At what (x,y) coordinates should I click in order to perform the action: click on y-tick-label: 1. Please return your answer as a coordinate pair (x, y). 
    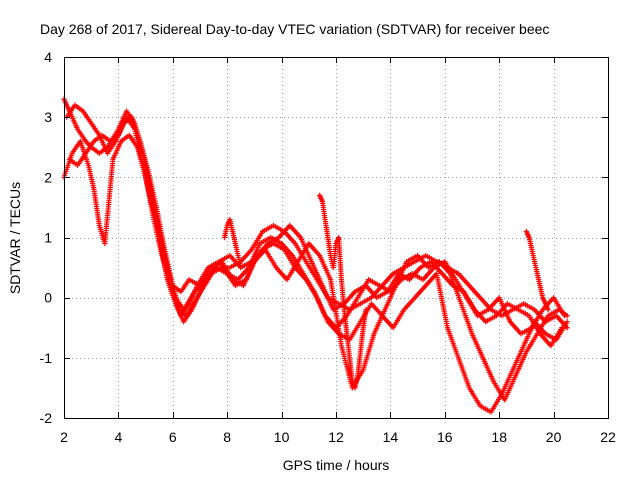
    Looking at the image, I should click on (48, 238).